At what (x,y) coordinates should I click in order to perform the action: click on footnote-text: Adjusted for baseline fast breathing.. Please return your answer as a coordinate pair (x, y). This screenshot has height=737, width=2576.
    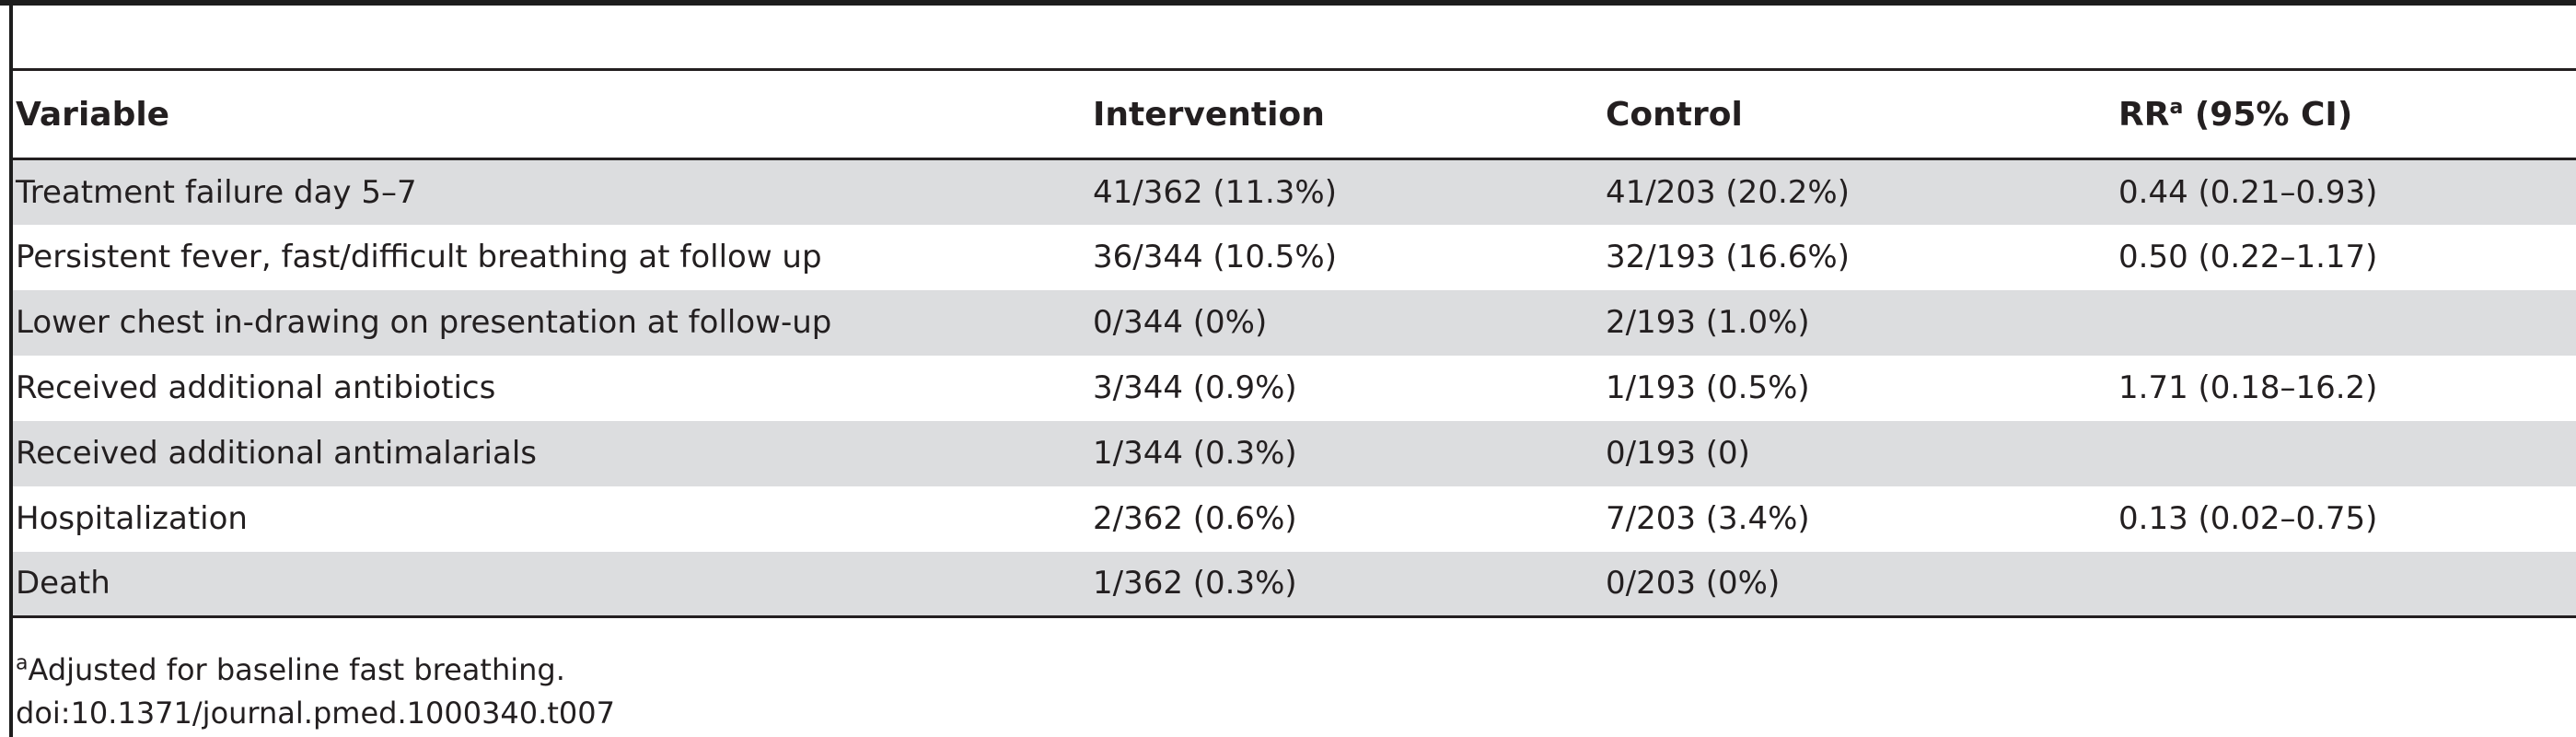
    Looking at the image, I should click on (296, 669).